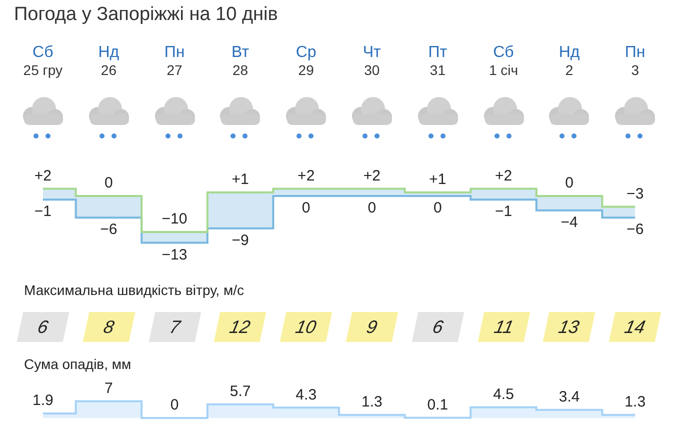  I want to click on data-label: 13, so click(569, 327).